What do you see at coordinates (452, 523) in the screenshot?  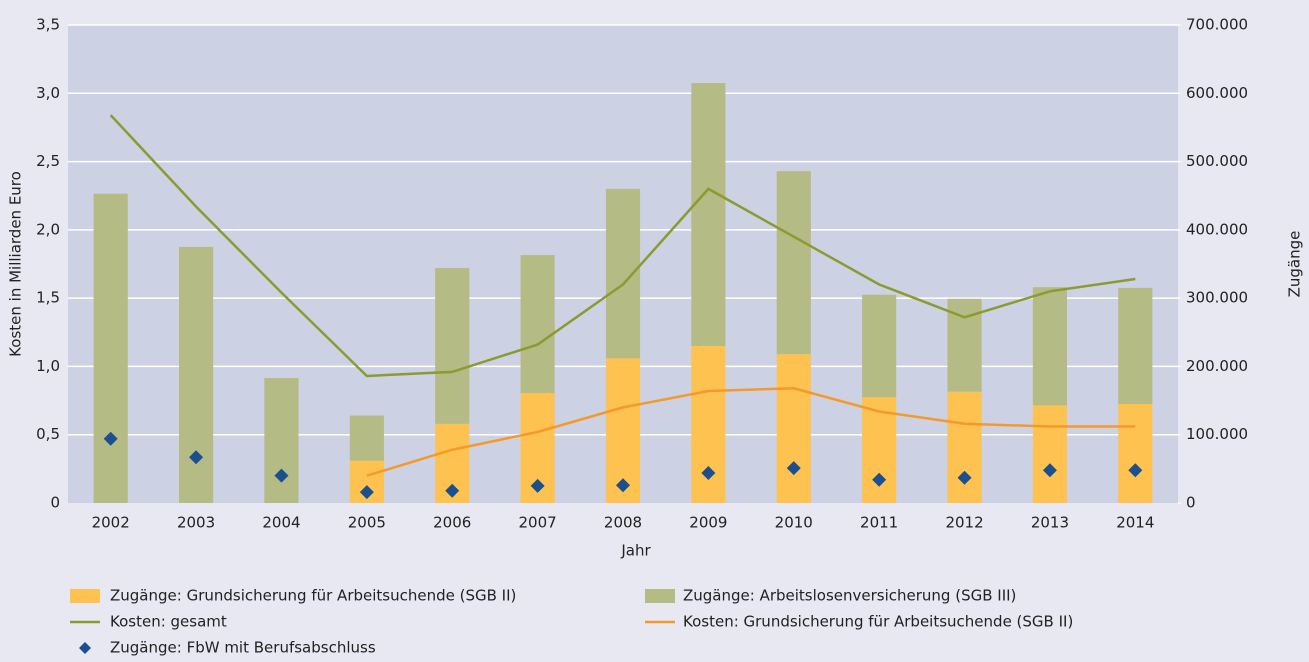 I see `x-tick-label: 2006` at bounding box center [452, 523].